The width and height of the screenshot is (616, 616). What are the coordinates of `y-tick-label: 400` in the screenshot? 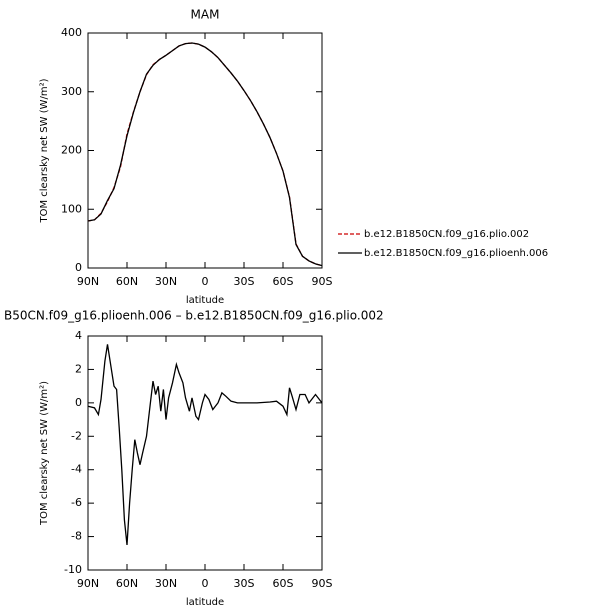 It's located at (71, 32).